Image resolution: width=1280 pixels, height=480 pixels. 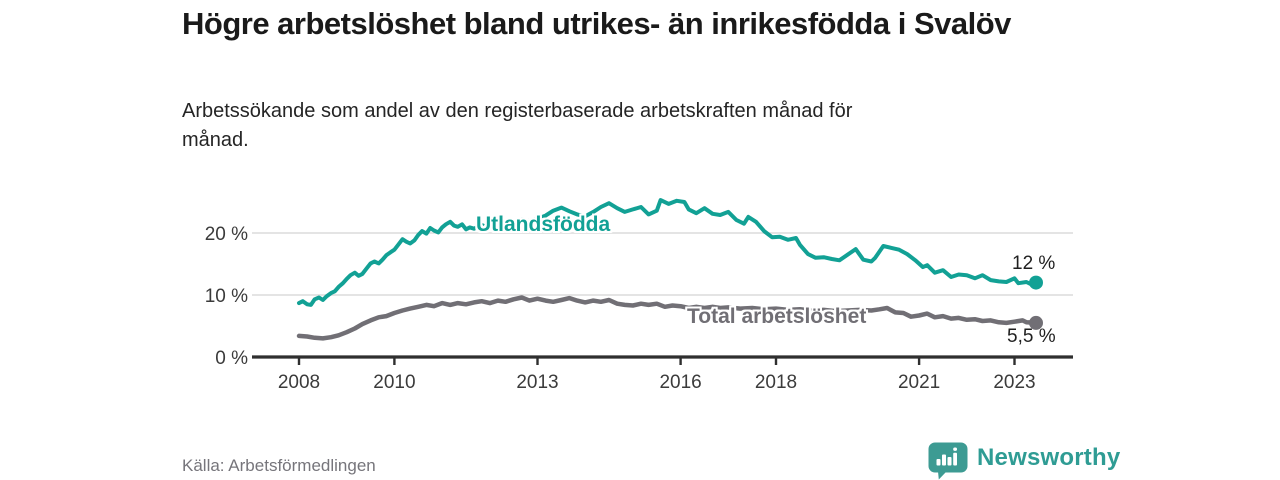 I want to click on series-label-total-arbetsloshet: Total arbetslöshet, so click(x=777, y=316).